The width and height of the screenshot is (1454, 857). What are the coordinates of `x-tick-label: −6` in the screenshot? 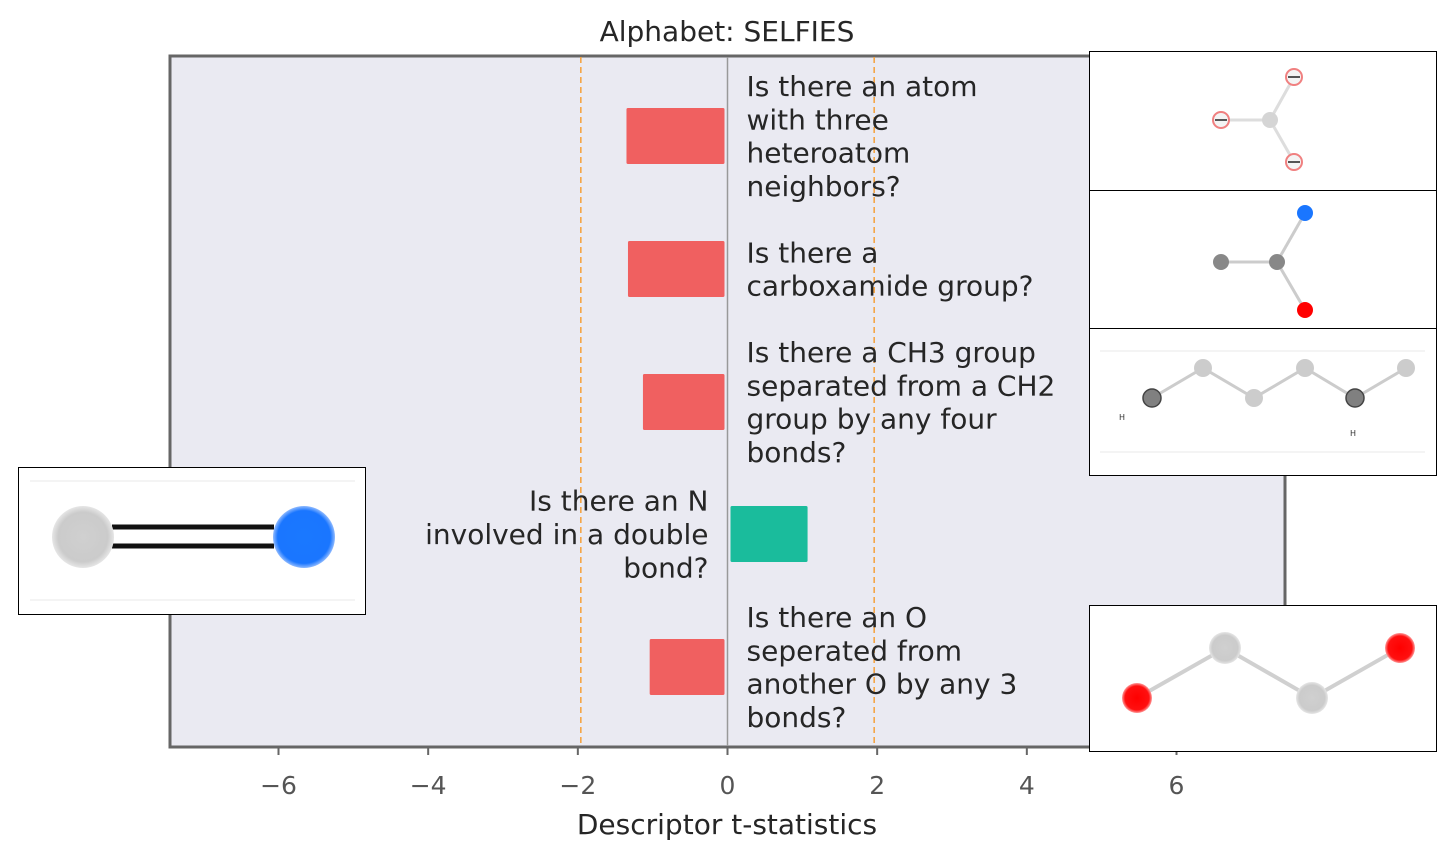 It's located at (278, 785).